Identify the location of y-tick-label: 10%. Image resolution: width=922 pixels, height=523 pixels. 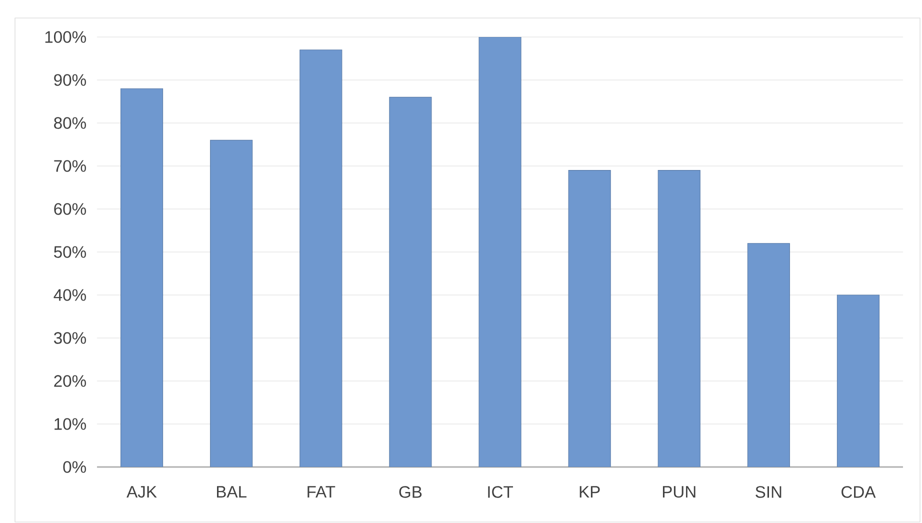
(70, 424).